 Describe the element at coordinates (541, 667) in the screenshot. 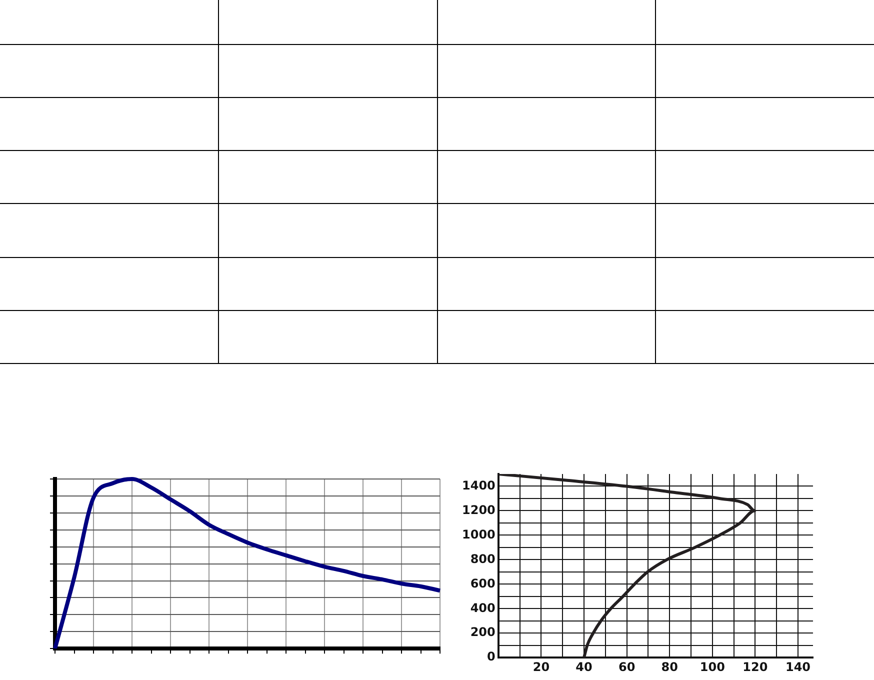

I see `x-tick-label: 20` at that location.